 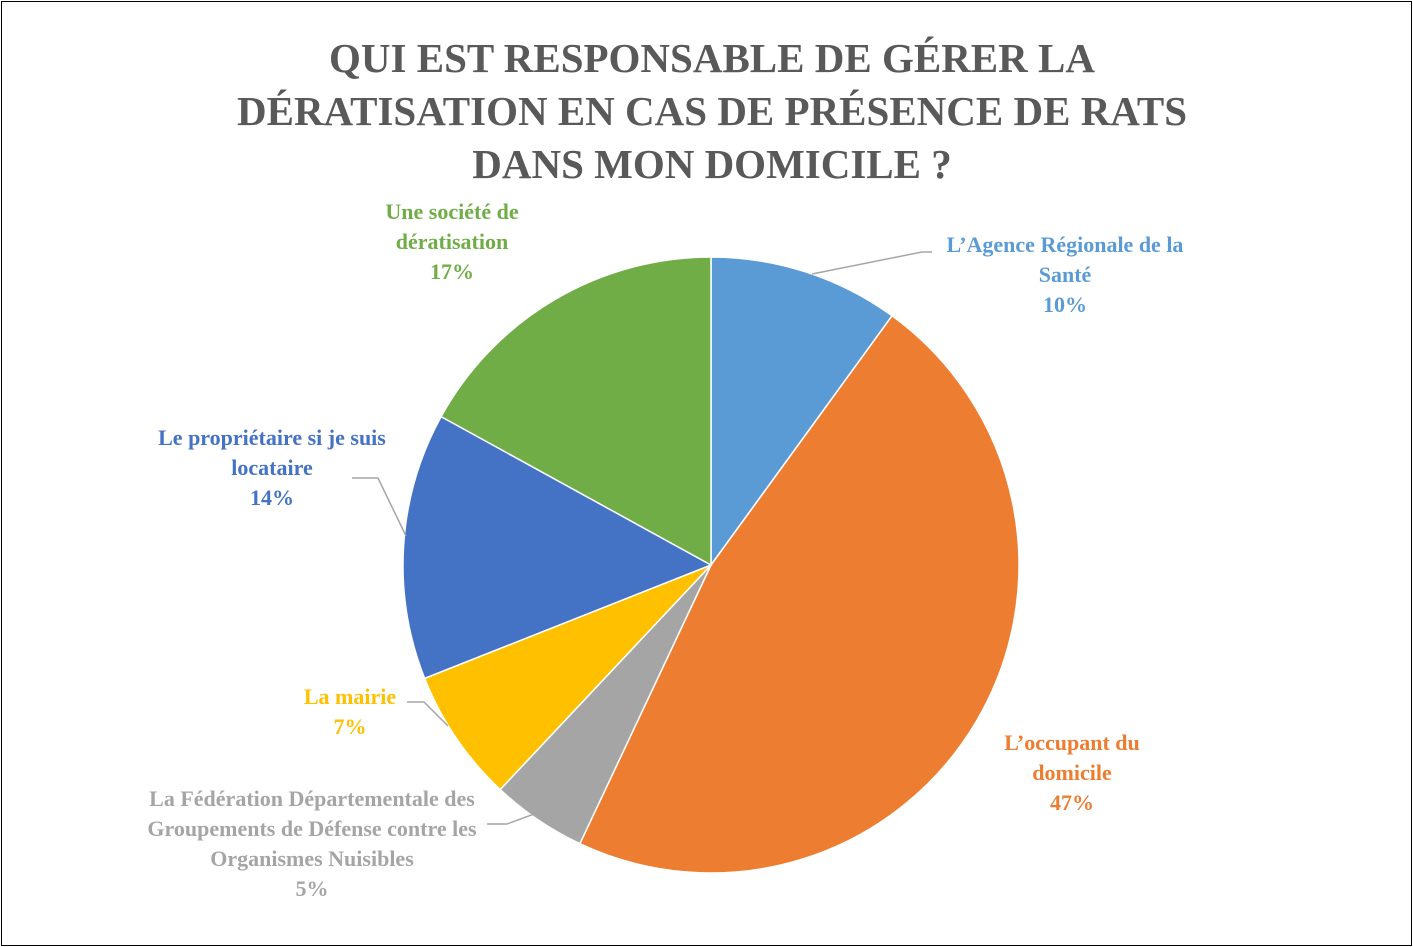 What do you see at coordinates (350, 726) in the screenshot?
I see `value-label: 7%` at bounding box center [350, 726].